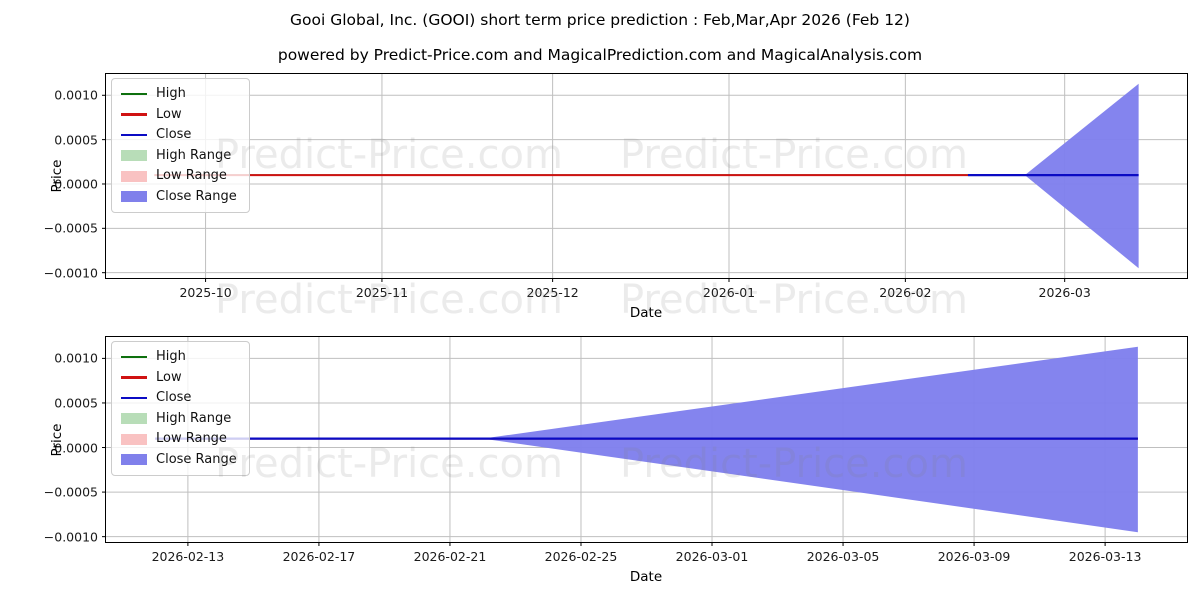  Describe the element at coordinates (581, 556) in the screenshot. I see `x-tick-label: 2026-02-25` at that location.